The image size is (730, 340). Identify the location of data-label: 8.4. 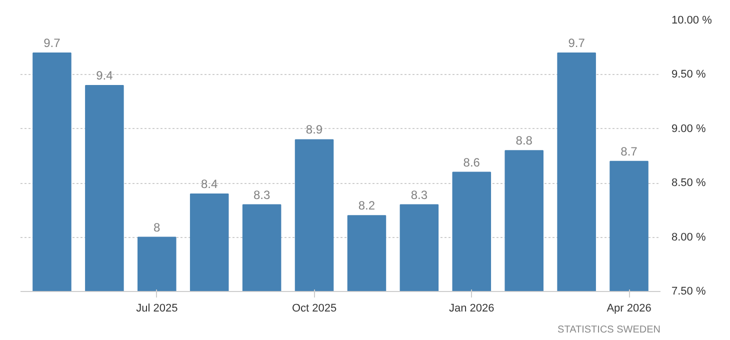
(209, 183).